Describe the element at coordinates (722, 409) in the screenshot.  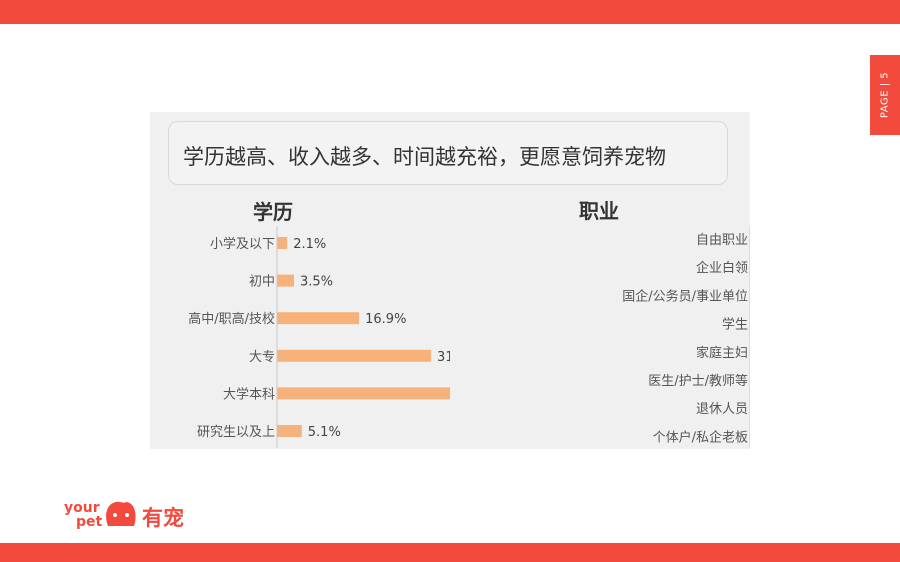
I see `category-label: 退休人员` at that location.